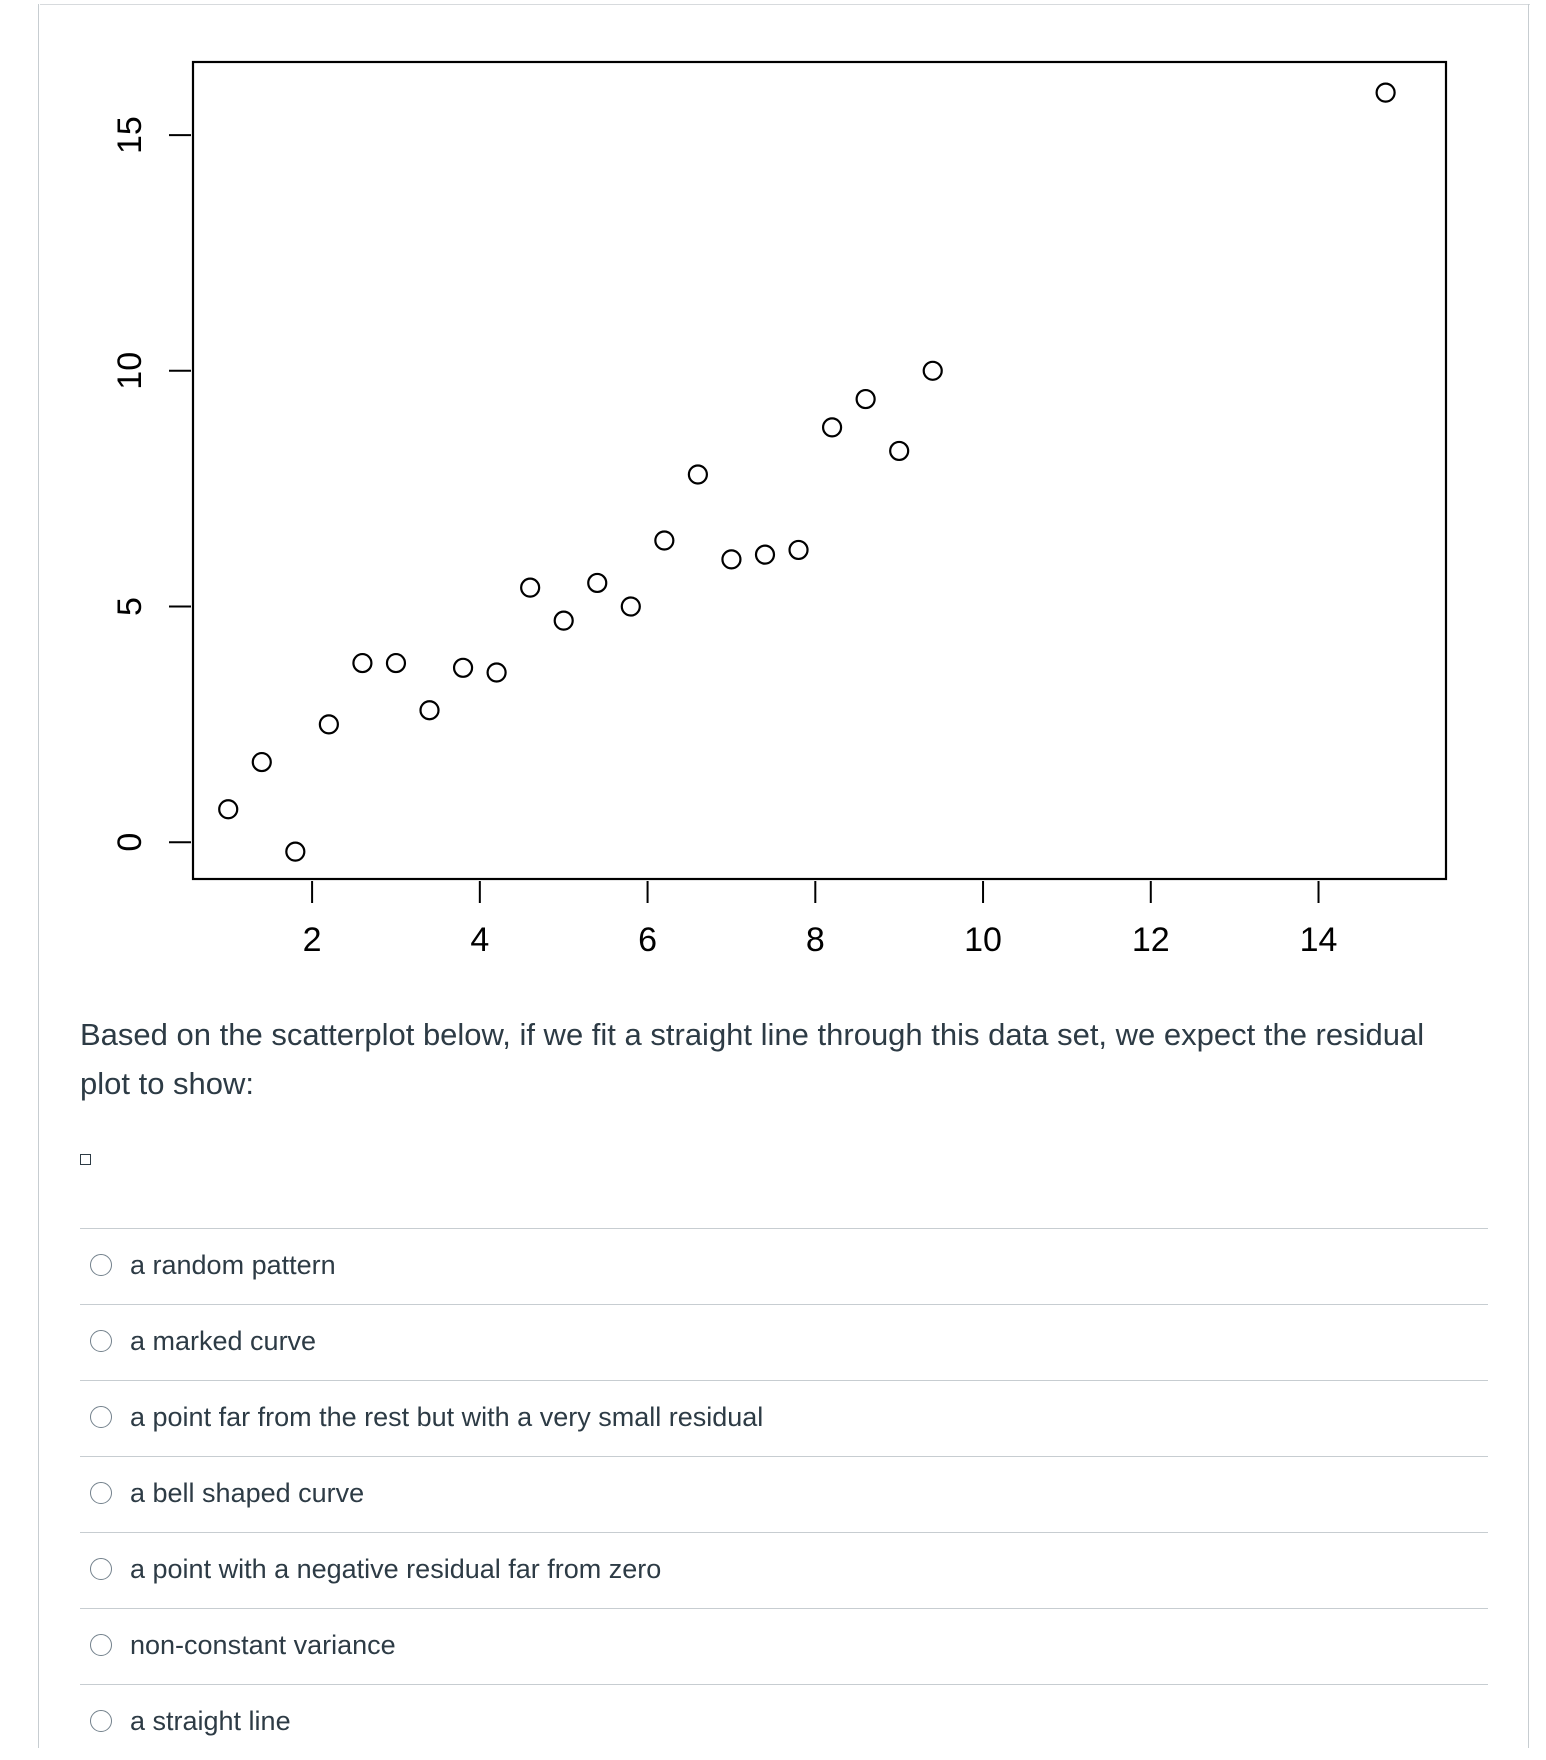 The width and height of the screenshot is (1546, 1760). What do you see at coordinates (210, 1721) in the screenshot?
I see `answer-label: a straight line` at bounding box center [210, 1721].